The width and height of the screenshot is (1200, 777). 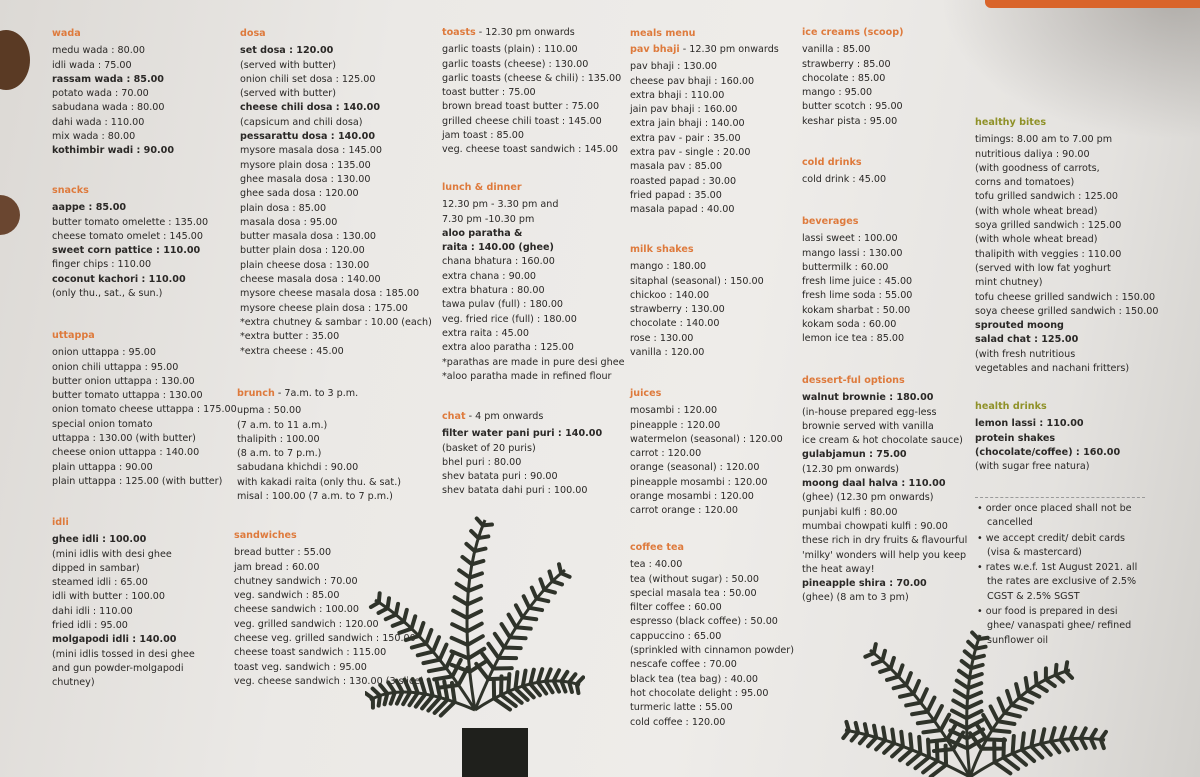 What do you see at coordinates (1065, 297) in the screenshot?
I see `menu-item: tofu cheese grilled sandwich : 150.00` at bounding box center [1065, 297].